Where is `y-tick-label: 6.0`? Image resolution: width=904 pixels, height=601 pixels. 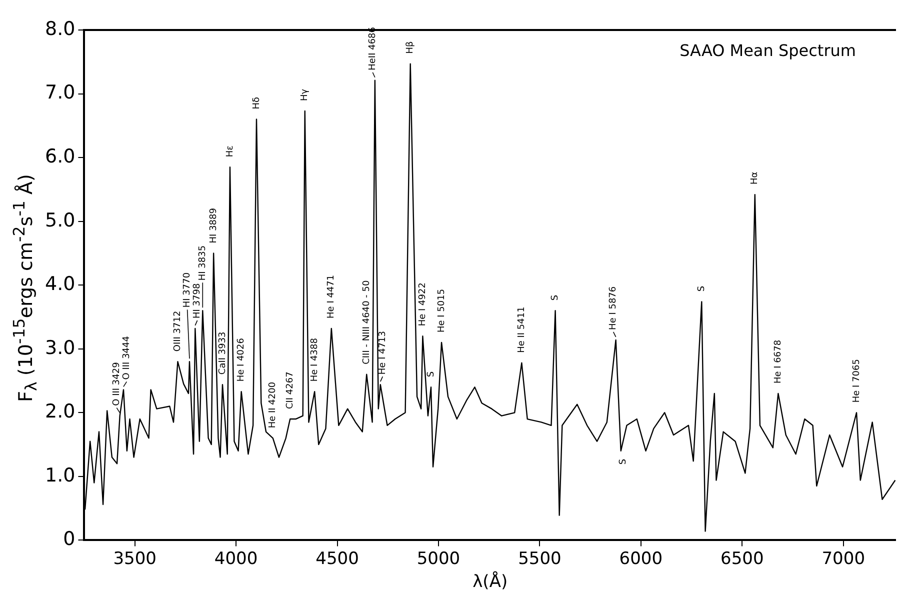 y-tick-label: 6.0 is located at coordinates (60, 156).